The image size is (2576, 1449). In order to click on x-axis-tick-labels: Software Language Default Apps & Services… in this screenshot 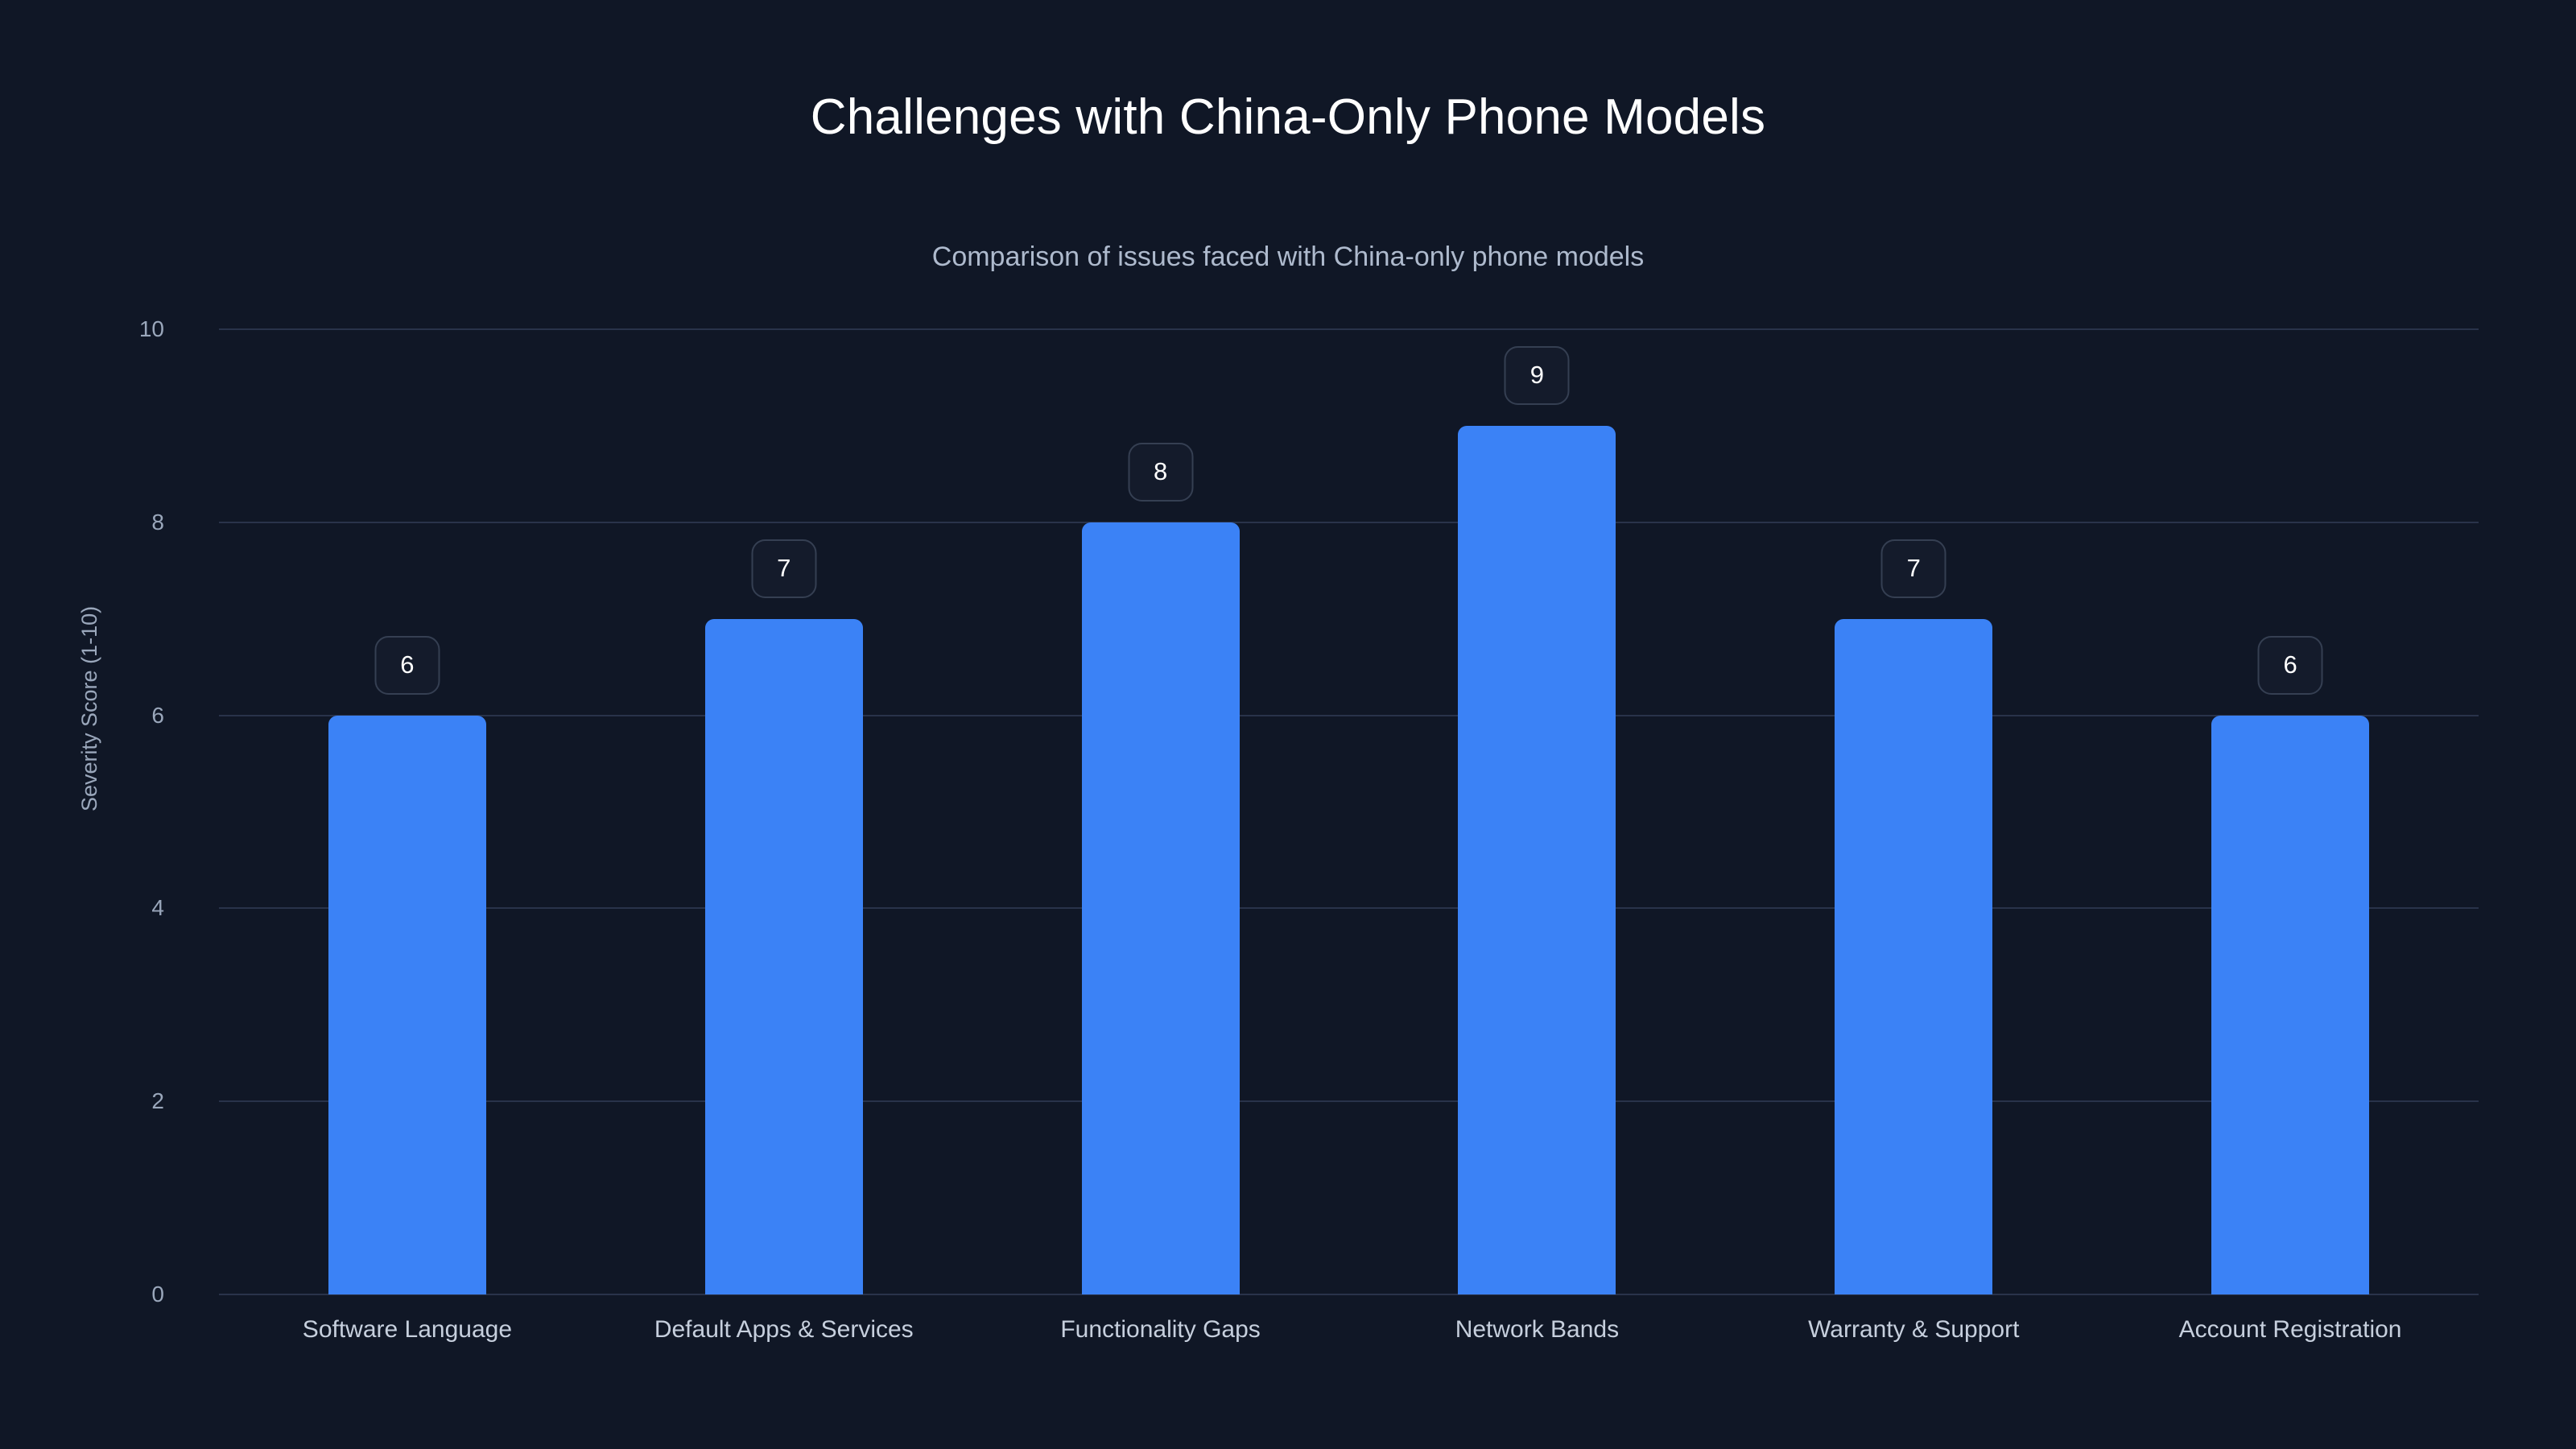, I will do `click(1349, 1340)`.